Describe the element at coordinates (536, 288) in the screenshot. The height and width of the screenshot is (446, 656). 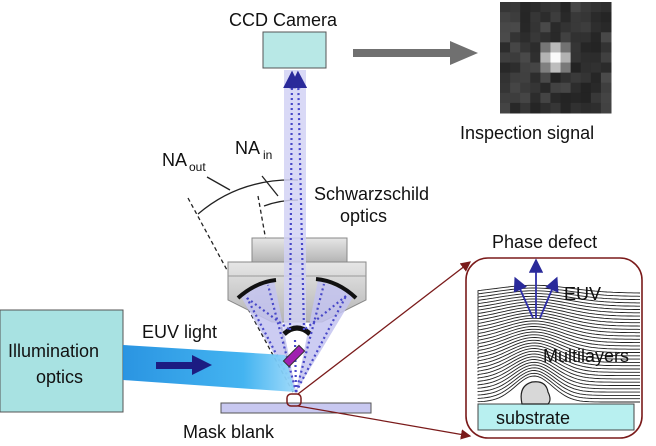
I see `inset-euv-rays` at that location.